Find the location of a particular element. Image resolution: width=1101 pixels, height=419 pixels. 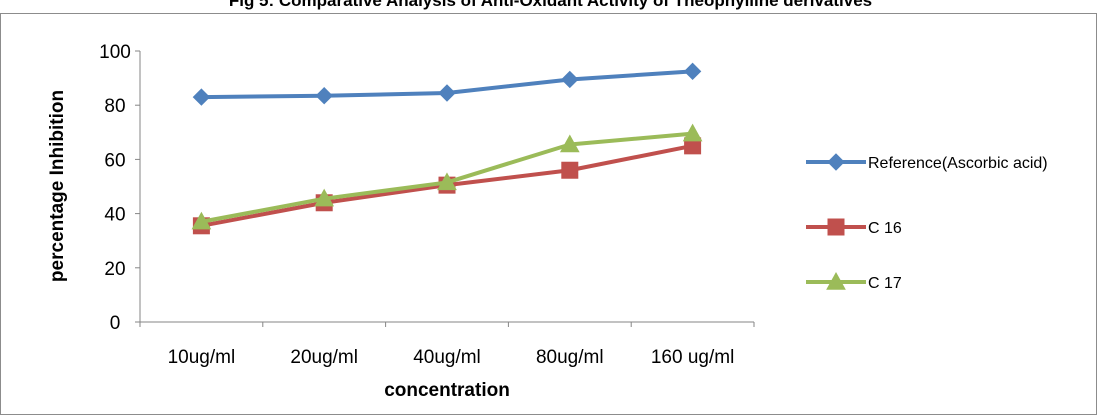

y-tick-label: 100 is located at coordinates (115, 52).